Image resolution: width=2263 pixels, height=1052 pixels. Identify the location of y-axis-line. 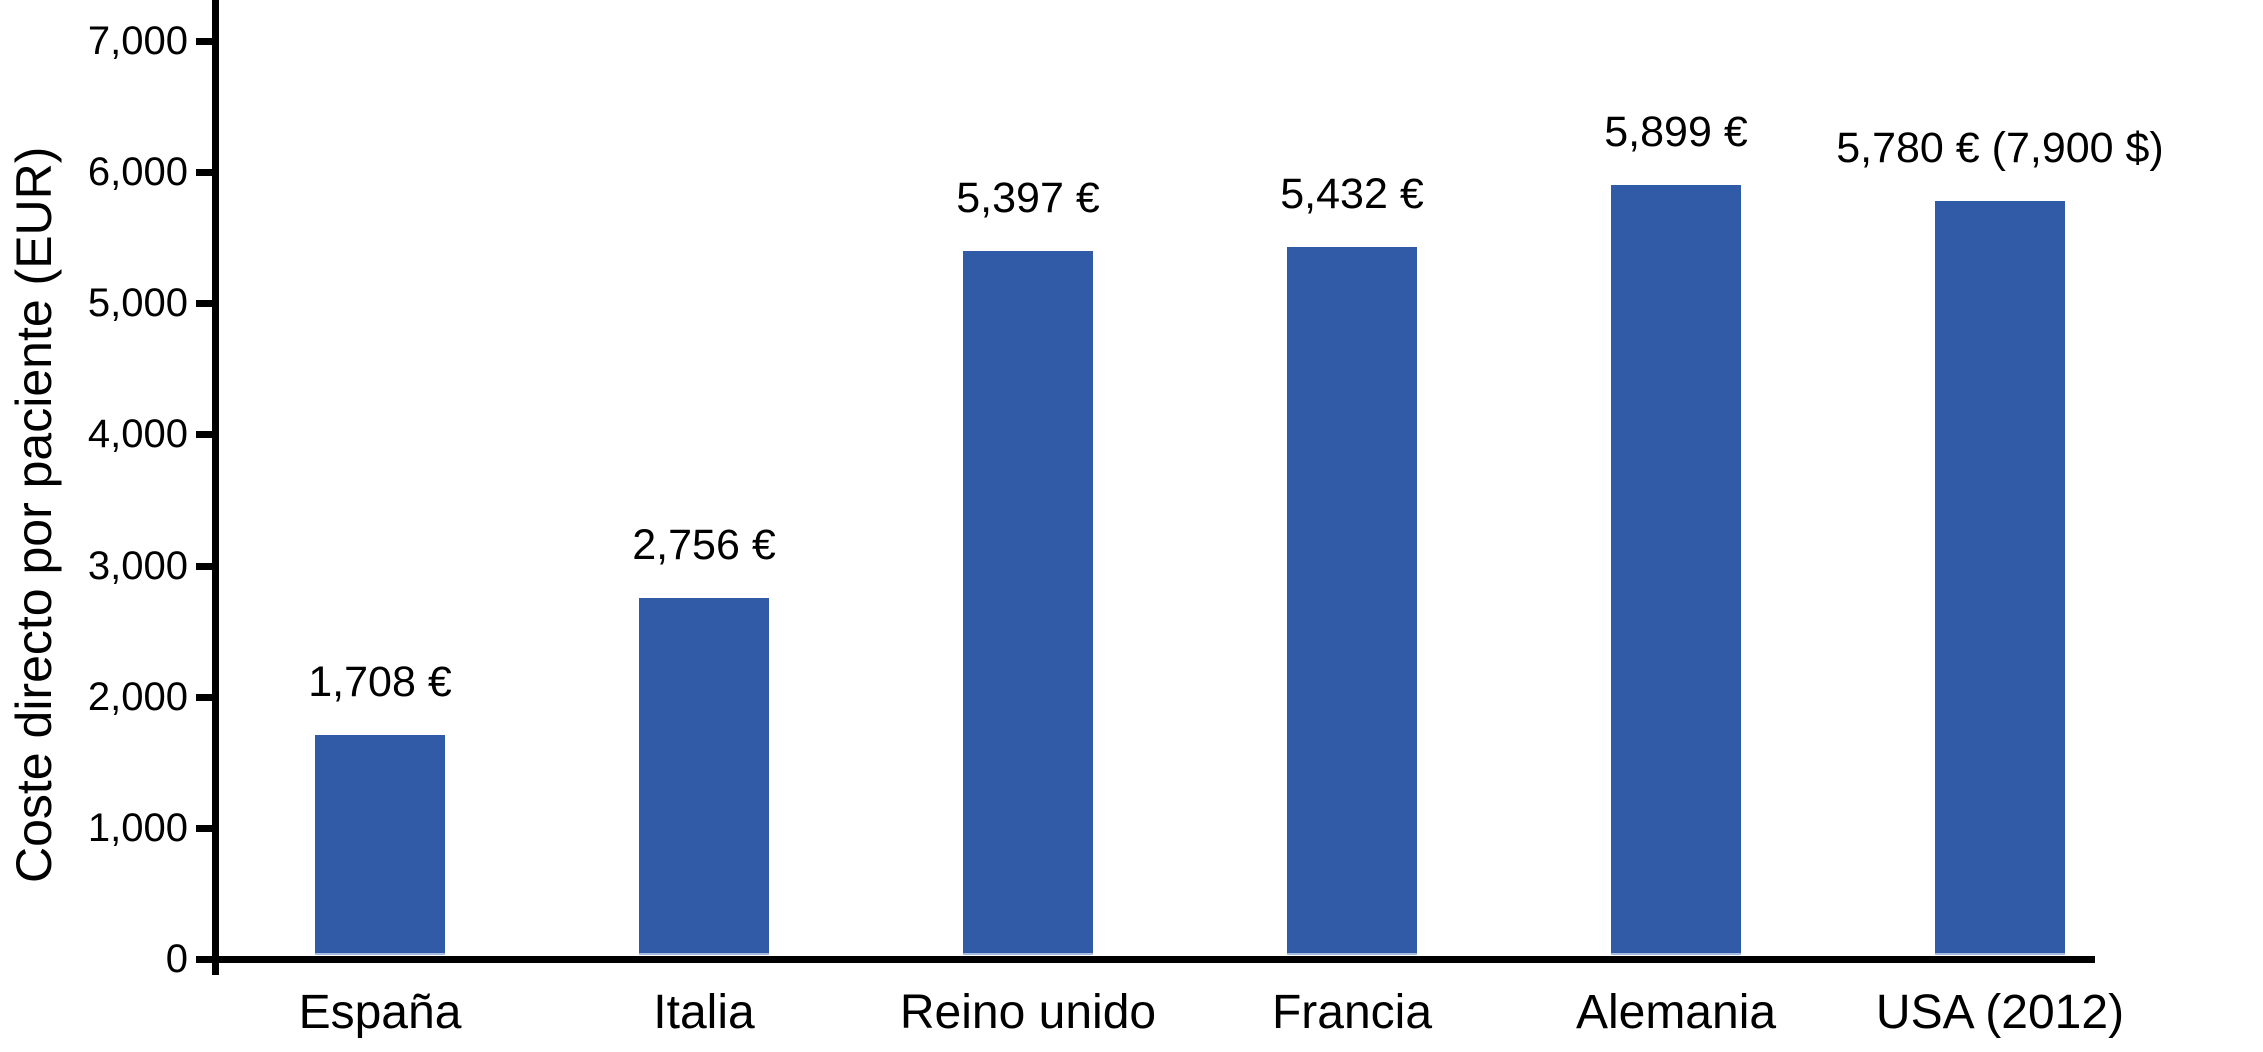
(215, 487).